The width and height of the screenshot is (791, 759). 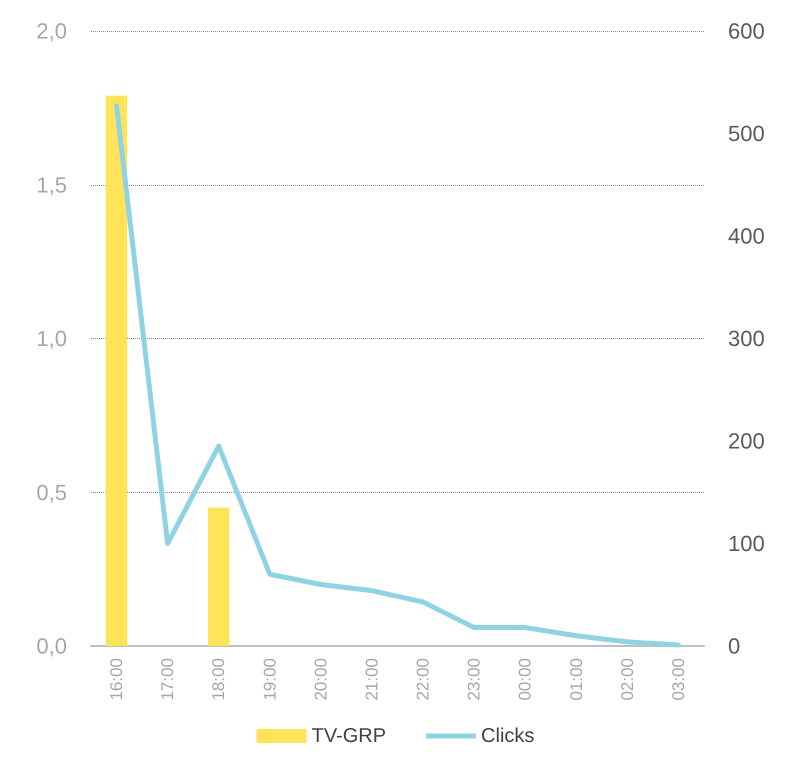 What do you see at coordinates (270, 679) in the screenshot?
I see `x-tick-label: 19:00` at bounding box center [270, 679].